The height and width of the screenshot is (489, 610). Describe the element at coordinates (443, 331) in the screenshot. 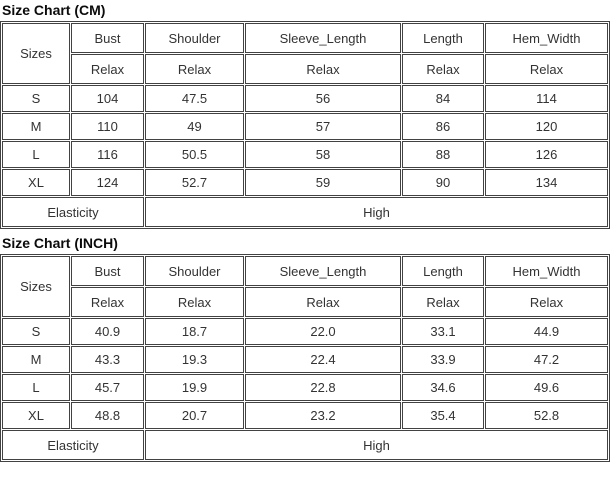

I see `measurement-value: 33.1` at that location.